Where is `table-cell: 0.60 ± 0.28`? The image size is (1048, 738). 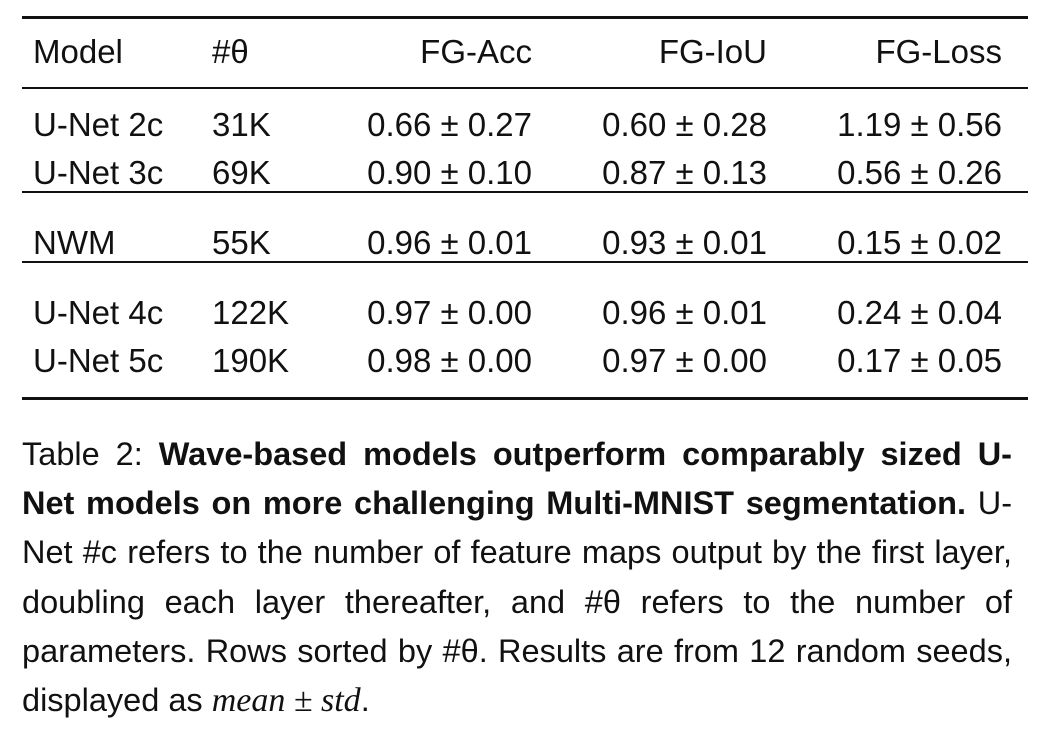 table-cell: 0.60 ± 0.28 is located at coordinates (684, 124).